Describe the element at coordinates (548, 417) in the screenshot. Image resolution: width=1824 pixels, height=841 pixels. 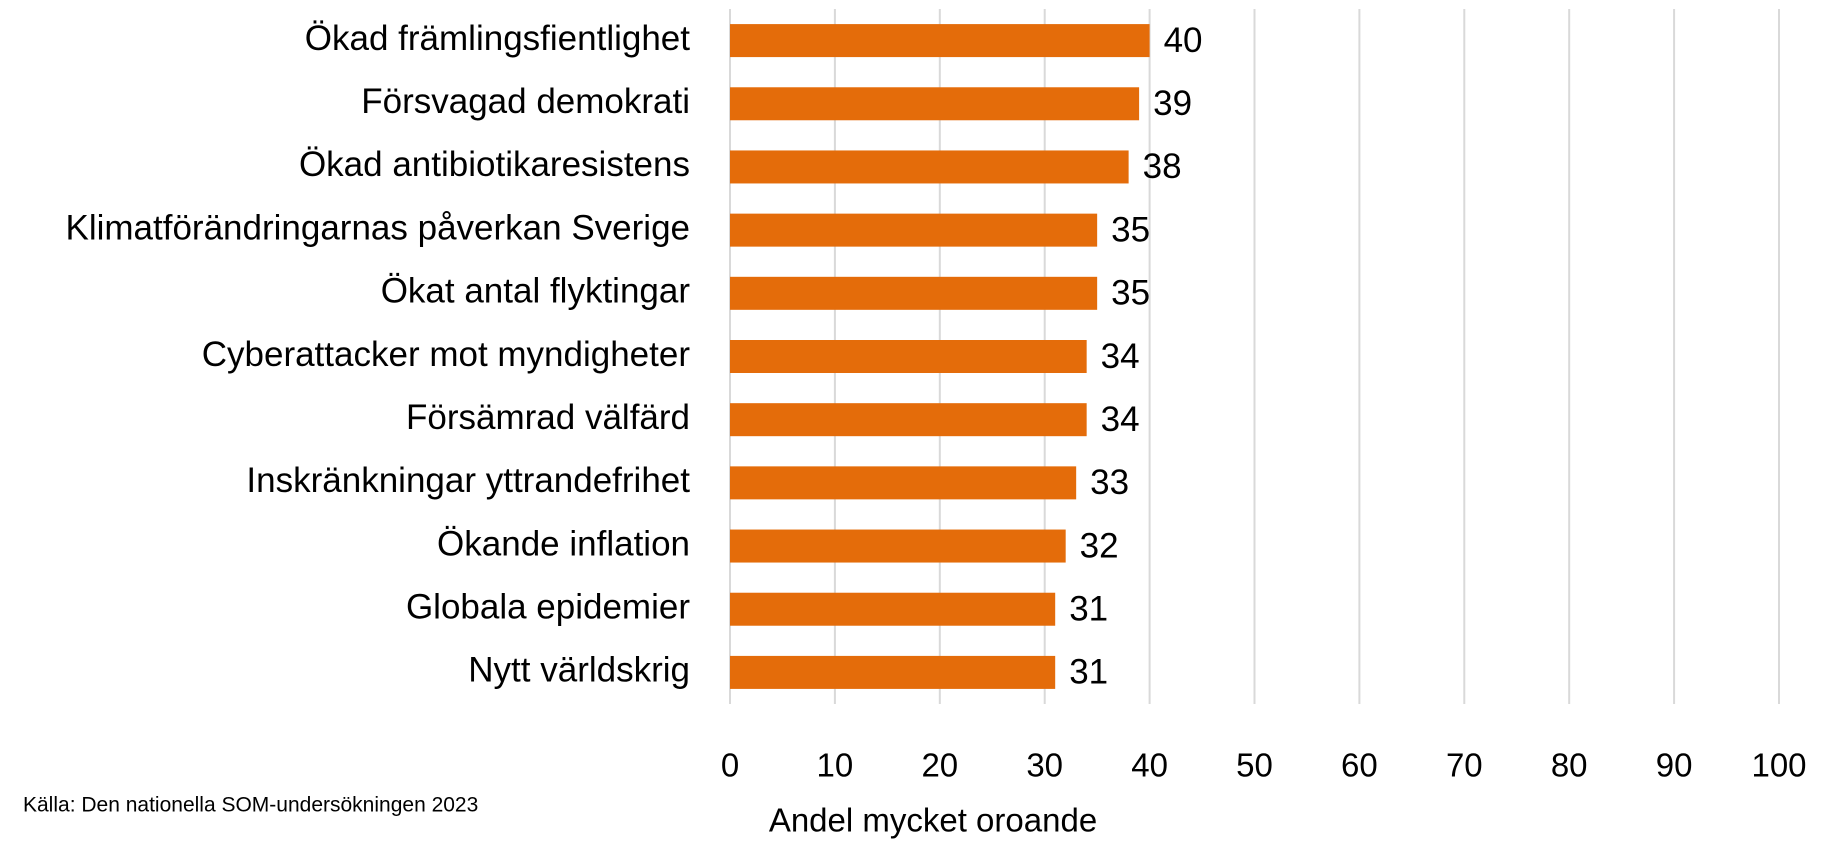
I see `category-label: Försämrad välfärd` at that location.